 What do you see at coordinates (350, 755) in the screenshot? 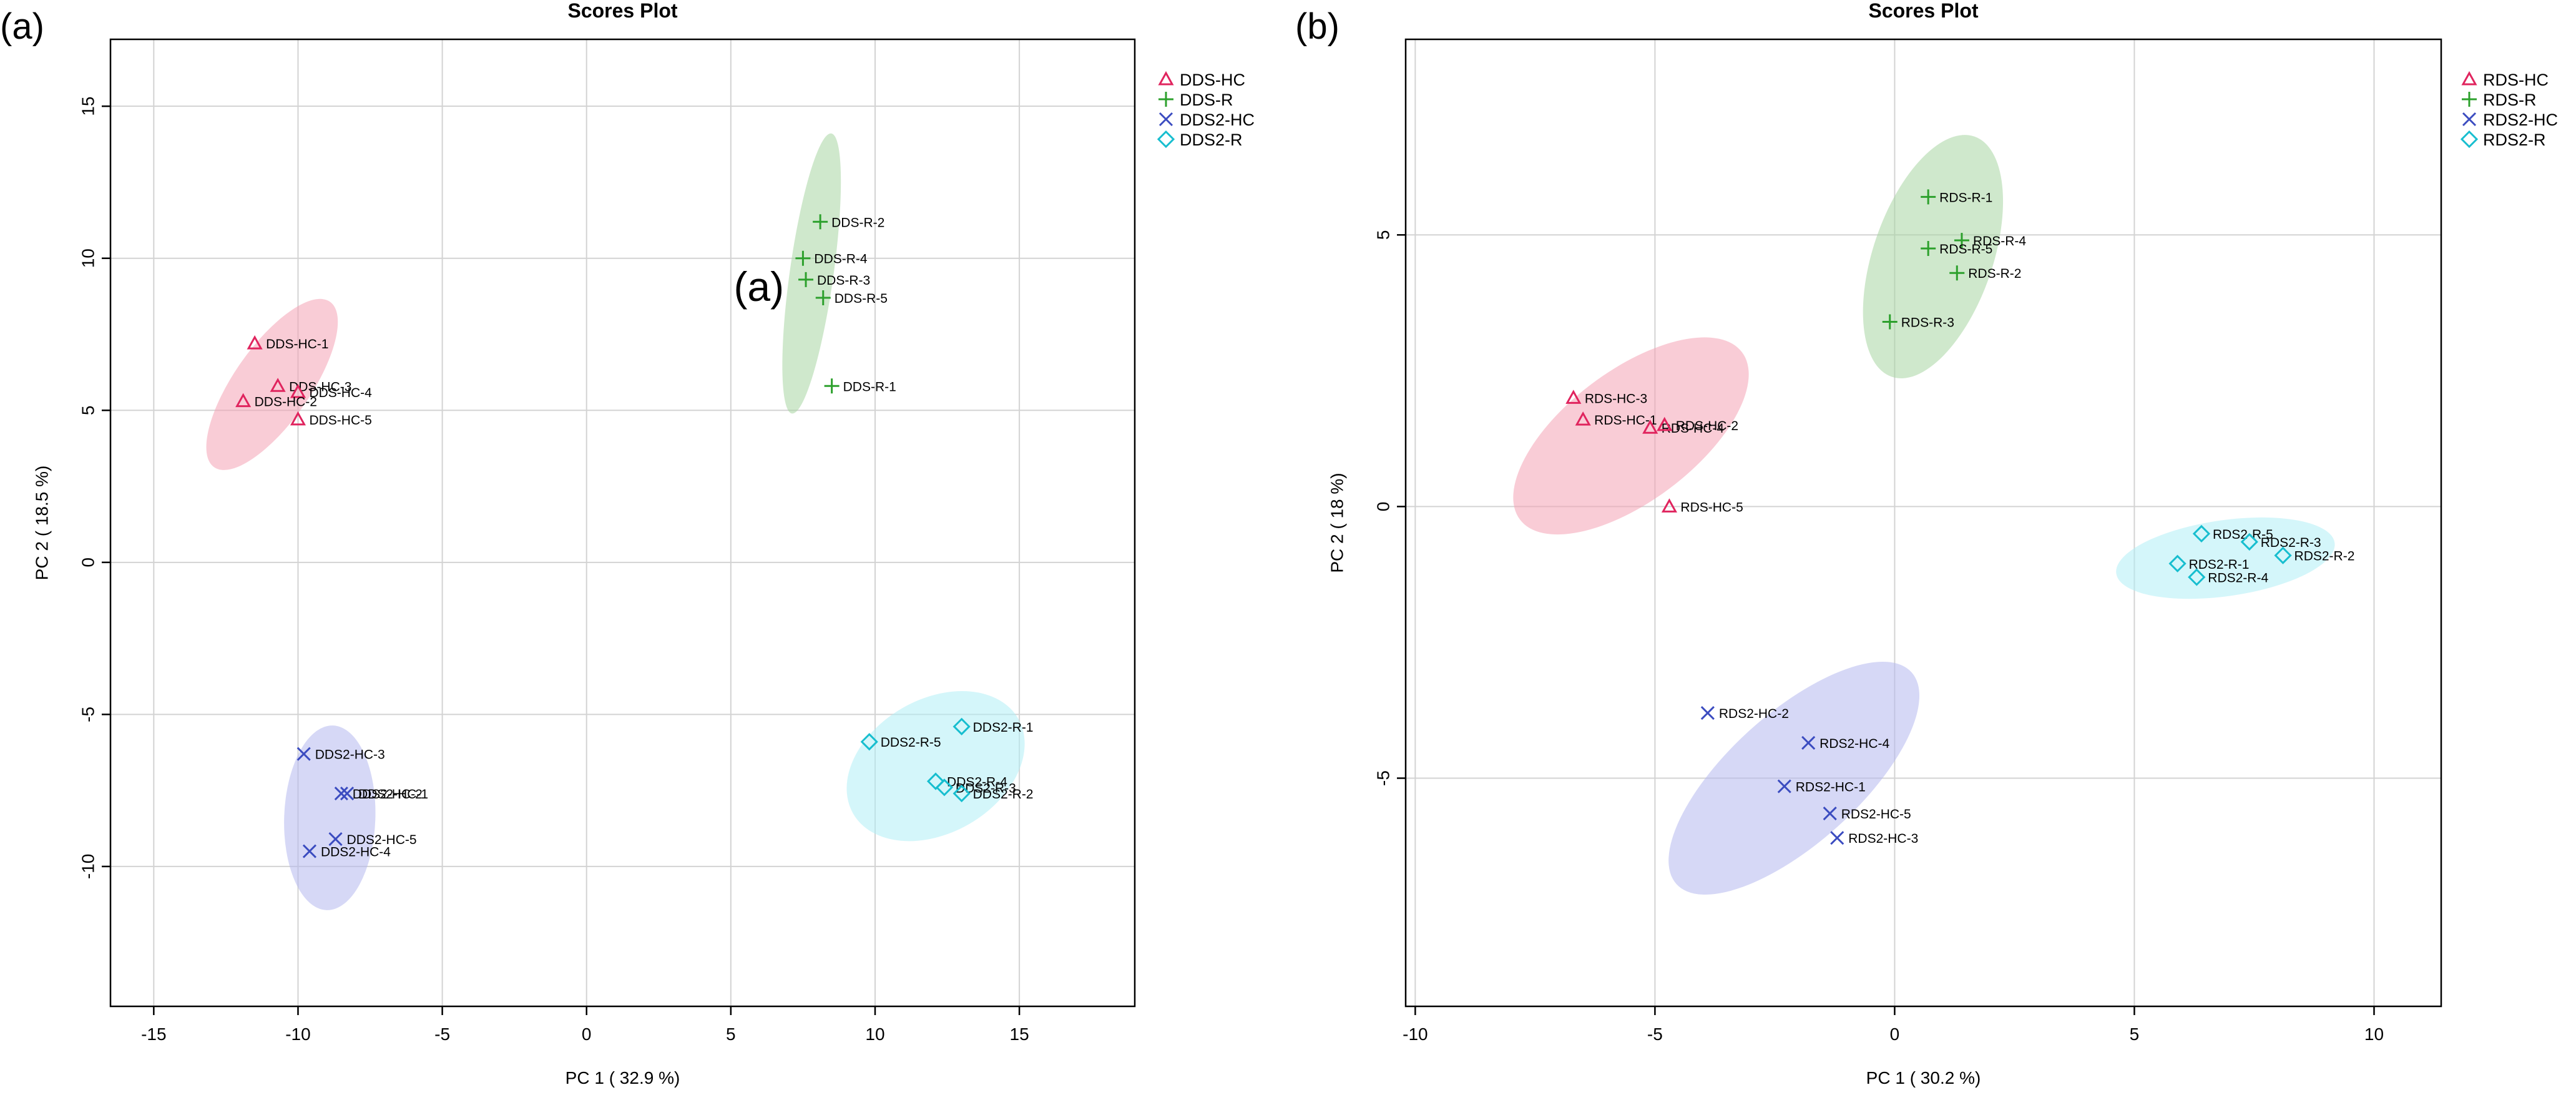
I see `point-label: DDS2-HC-3` at bounding box center [350, 755].